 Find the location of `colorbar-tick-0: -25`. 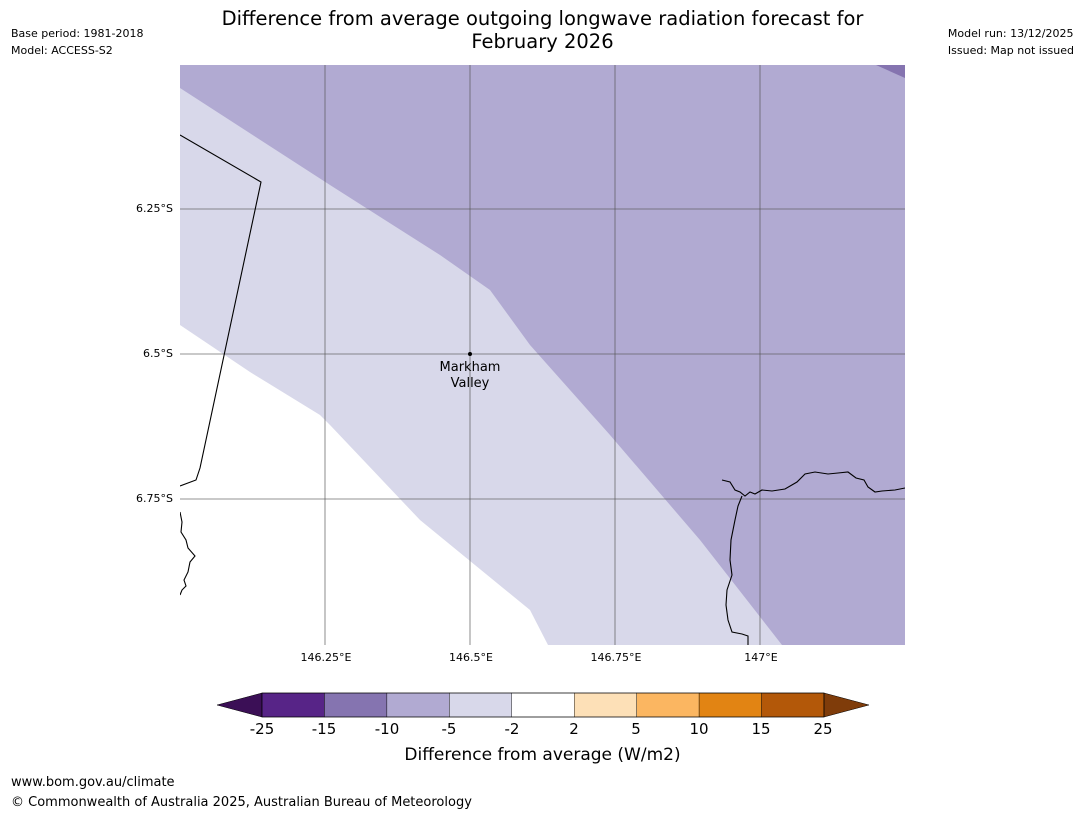

colorbar-tick-0: -25 is located at coordinates (262, 729).